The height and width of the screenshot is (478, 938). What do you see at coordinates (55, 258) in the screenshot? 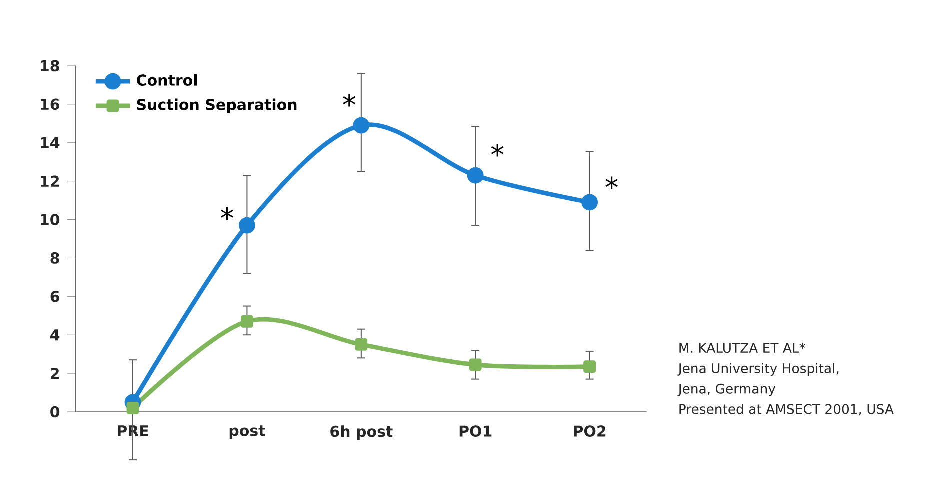
I see `y-tick-label: 8` at bounding box center [55, 258].